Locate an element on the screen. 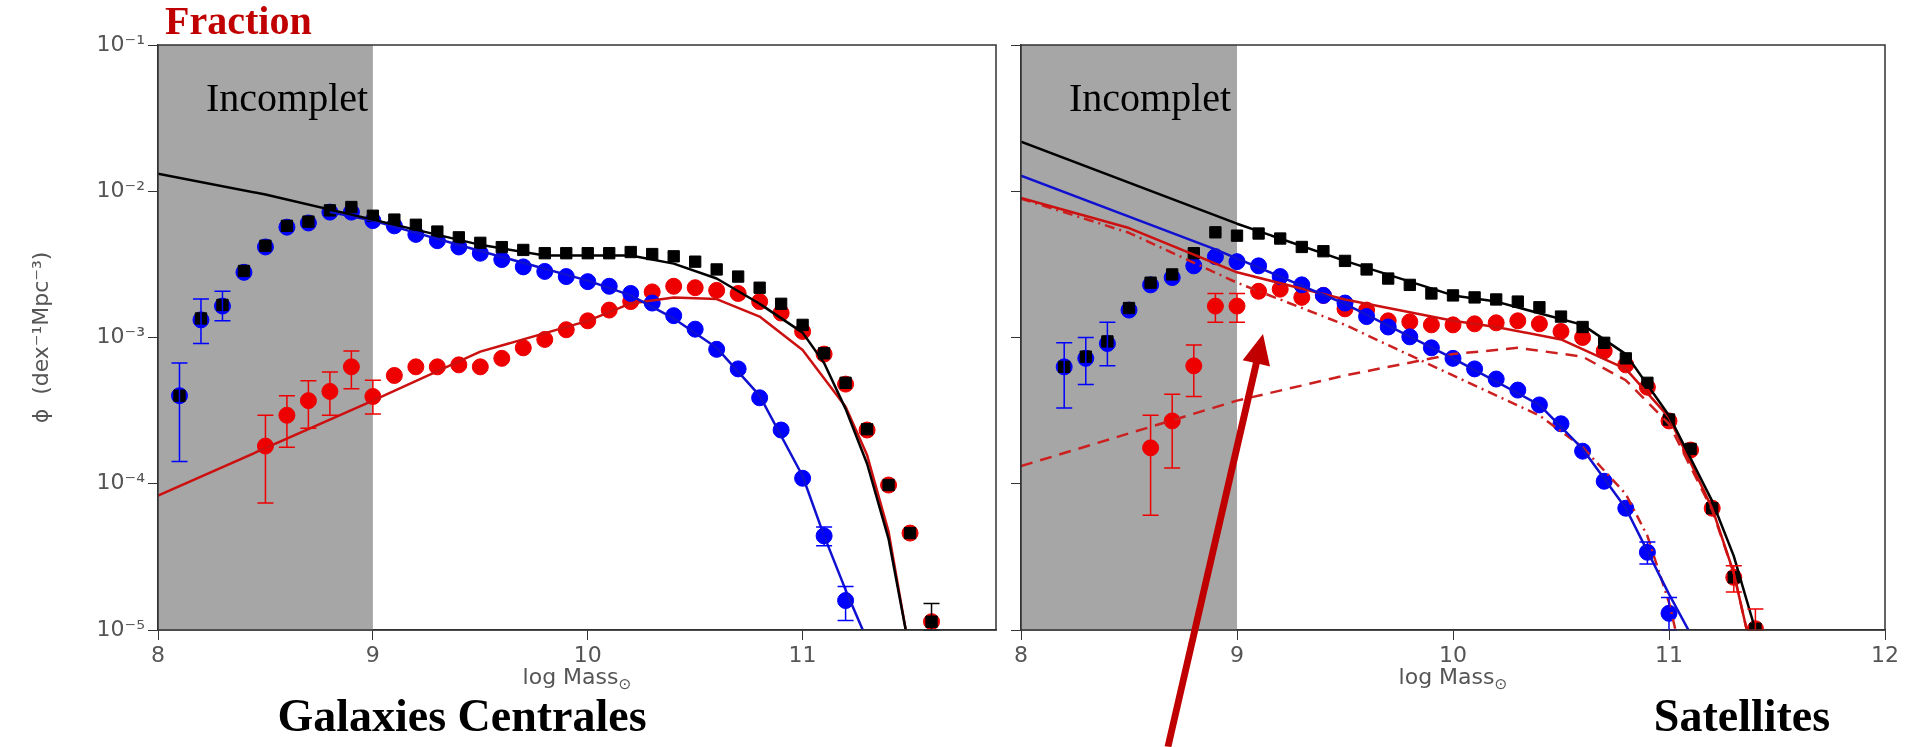 The image size is (1907, 747). y-tick-label: 10⁻¹ is located at coordinates (120, 43).